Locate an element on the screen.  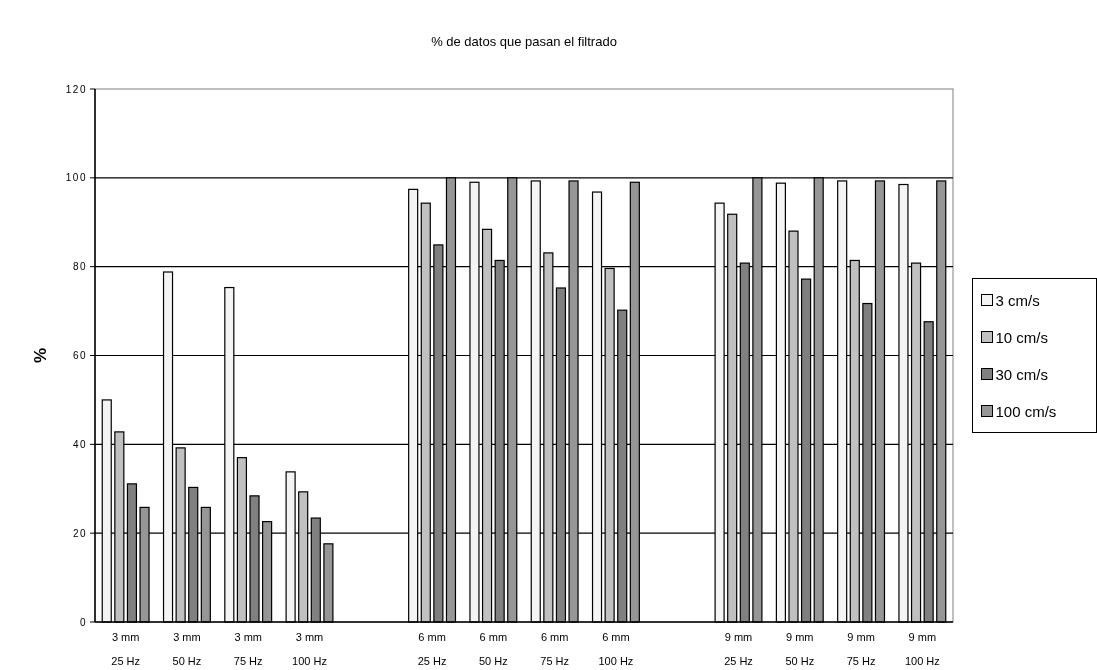
x-tick-label: 9 mm 75 Hz is located at coordinates (861, 649).